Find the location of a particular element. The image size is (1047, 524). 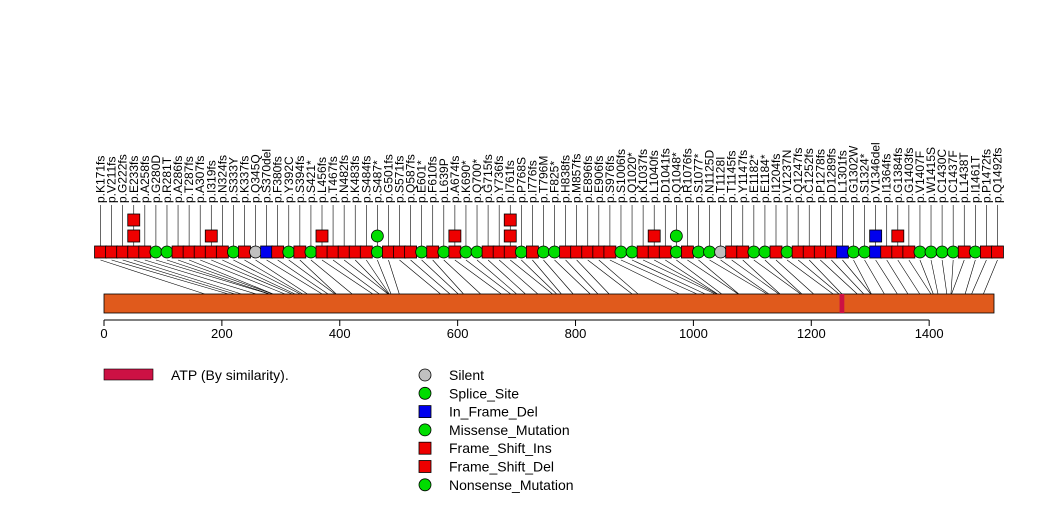

mutation-label: p.I1204fs is located at coordinates (776, 178).